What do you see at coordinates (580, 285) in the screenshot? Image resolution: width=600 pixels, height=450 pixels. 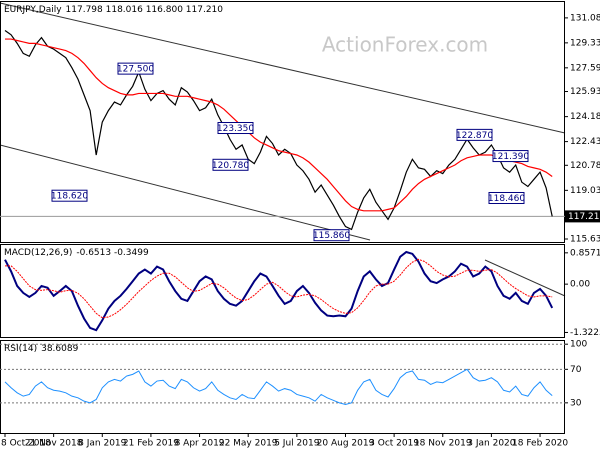 I see `y-tick-label: 0.00` at bounding box center [580, 285].